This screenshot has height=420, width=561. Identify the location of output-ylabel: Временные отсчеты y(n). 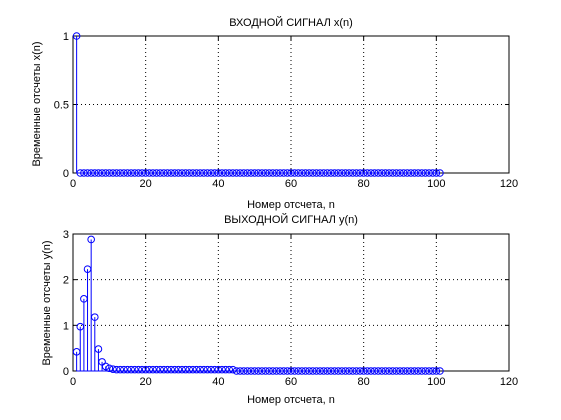
(47, 302).